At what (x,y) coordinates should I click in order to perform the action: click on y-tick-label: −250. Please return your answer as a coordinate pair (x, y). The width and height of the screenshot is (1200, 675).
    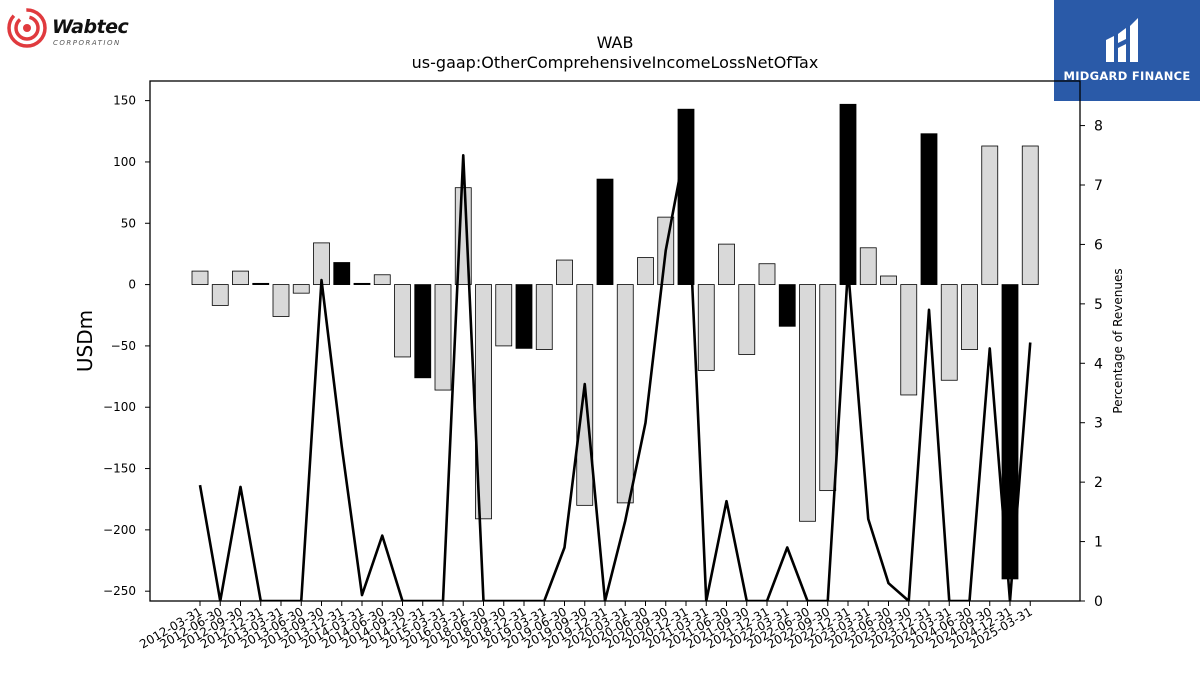
    Looking at the image, I should click on (119, 591).